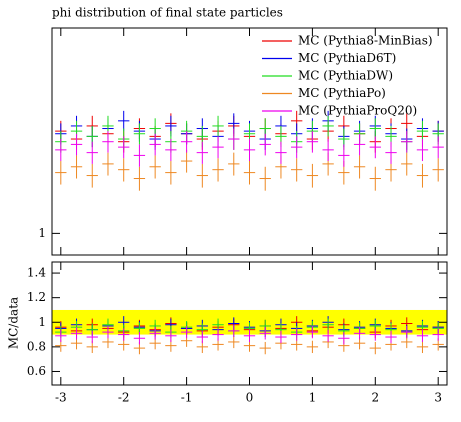 The image size is (461, 422). I want to click on legend-label: MC (PythiaPo), so click(342, 93).